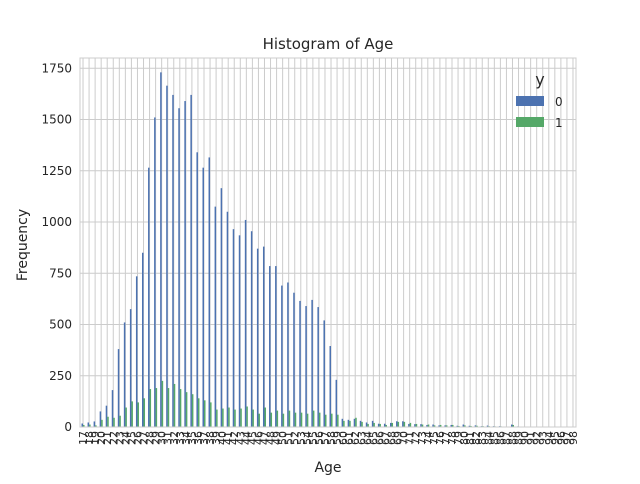 Image resolution: width=640 pixels, height=484 pixels. I want to click on chart-title: Histogram of Age, so click(328, 44).